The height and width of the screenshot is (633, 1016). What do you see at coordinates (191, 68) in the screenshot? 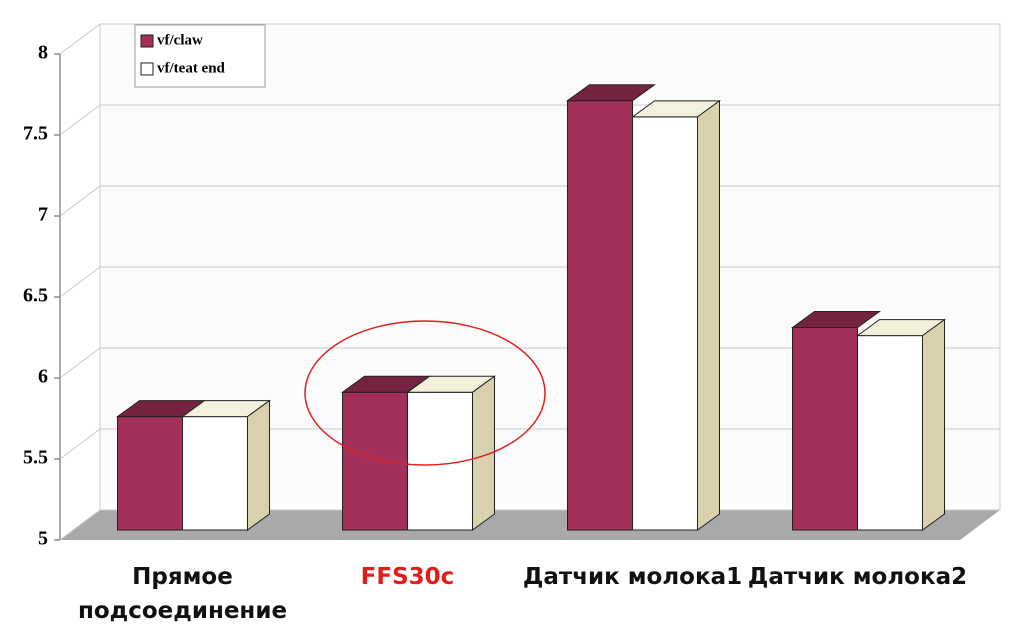
I see `legend-label: vf/teat end` at bounding box center [191, 68].